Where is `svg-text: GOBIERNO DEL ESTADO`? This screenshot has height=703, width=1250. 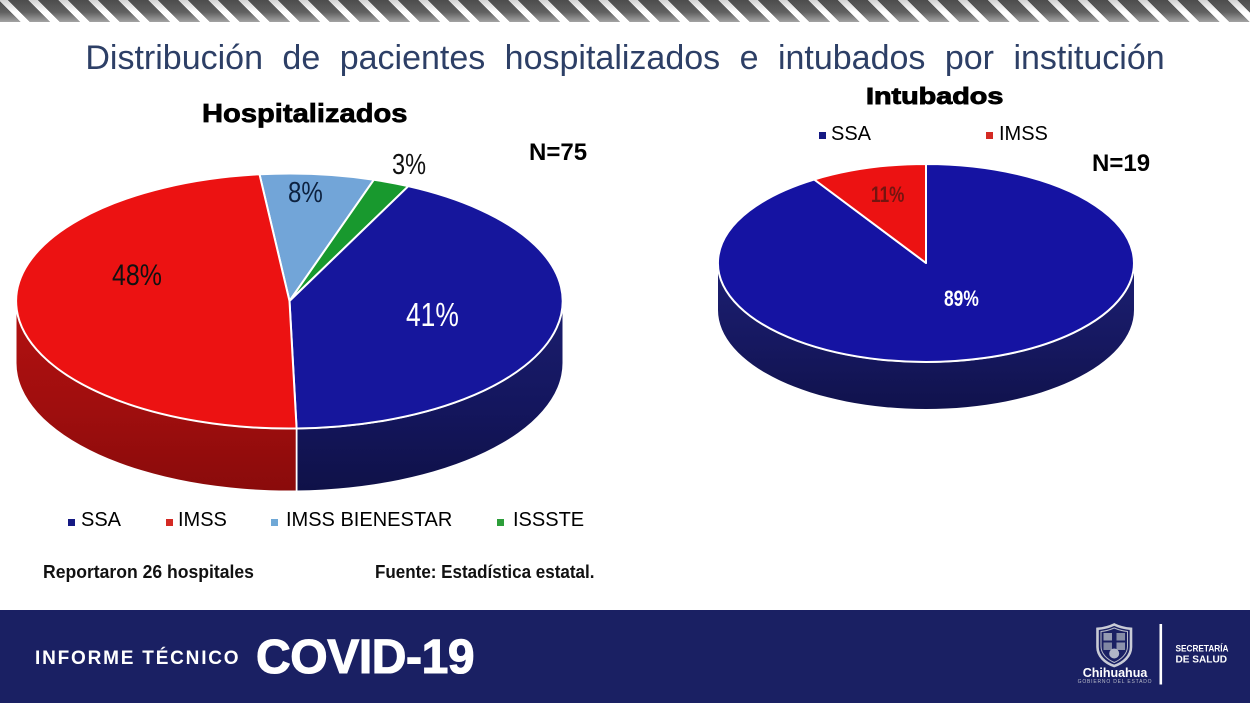
svg-text: GOBIERNO DEL ESTADO is located at coordinates (1115, 682).